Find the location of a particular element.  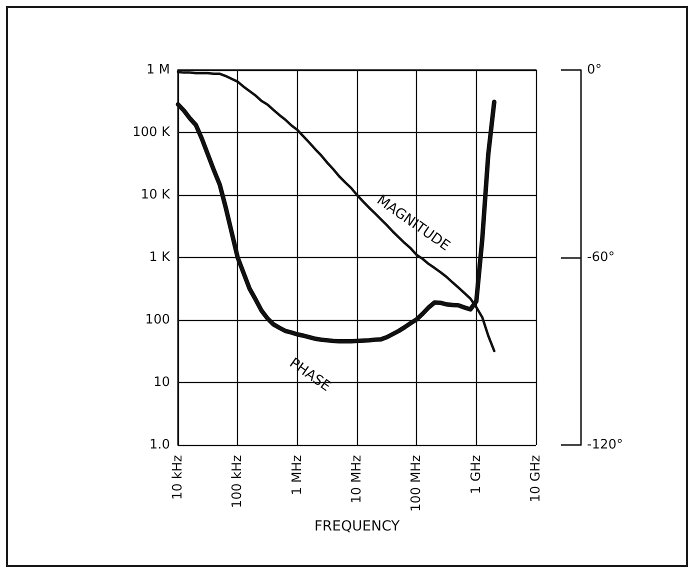

x-tick-label: 10 kHz is located at coordinates (178, 477).